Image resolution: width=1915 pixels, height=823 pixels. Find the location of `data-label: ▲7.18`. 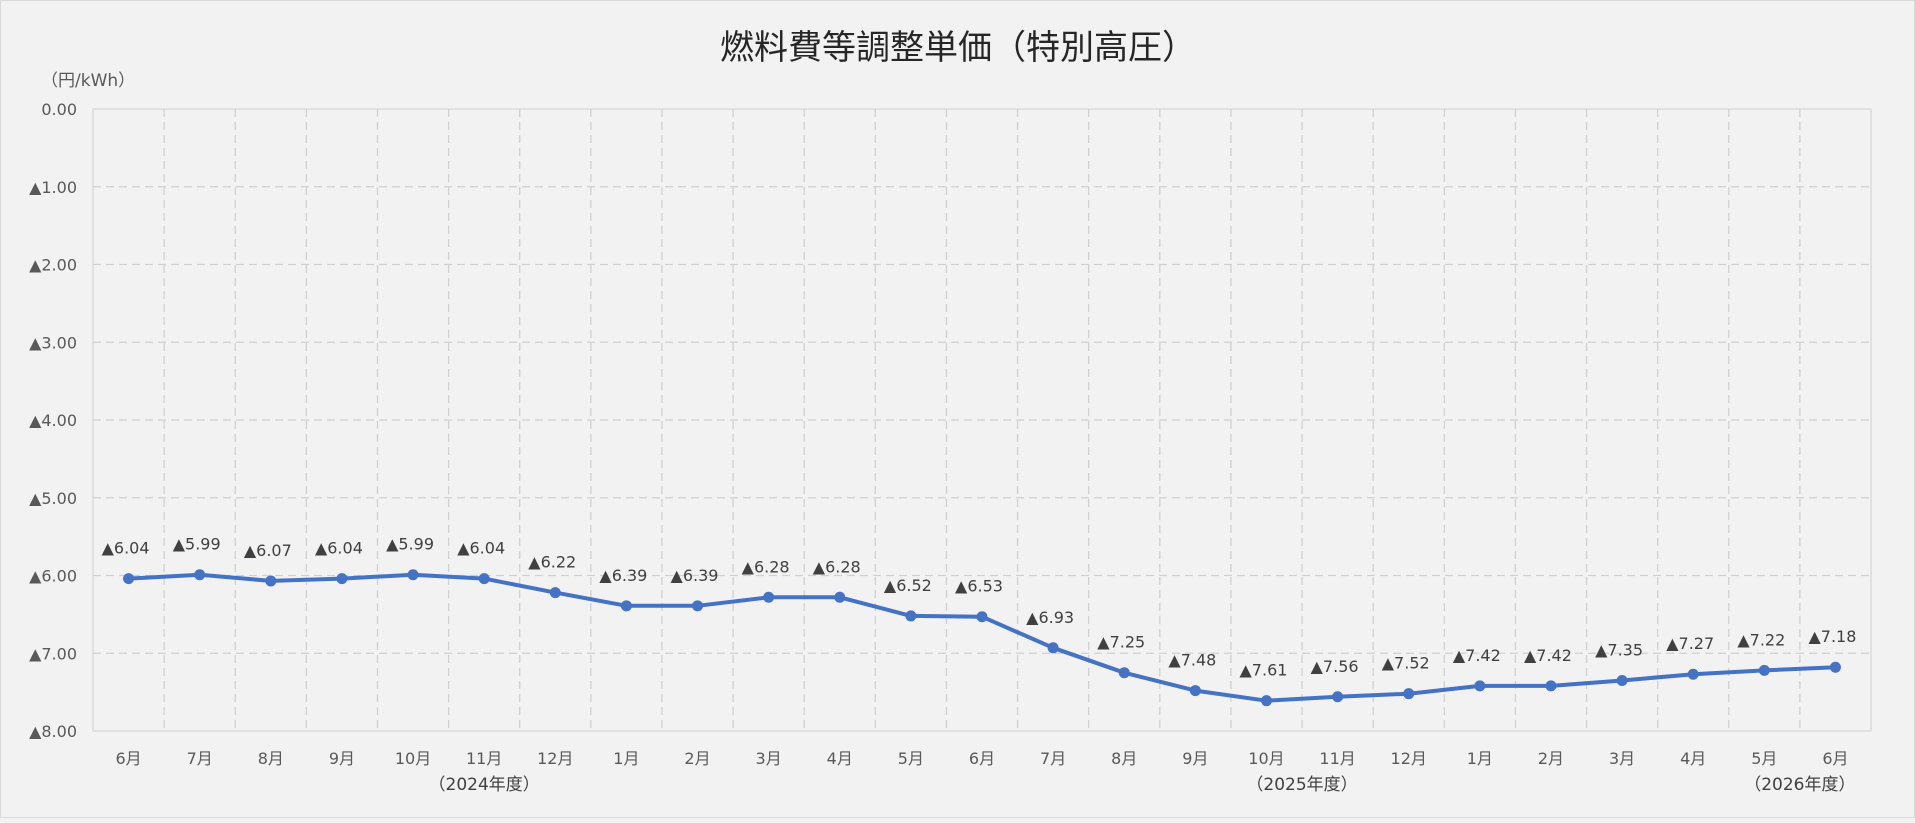

data-label: ▲7.18 is located at coordinates (1832, 636).